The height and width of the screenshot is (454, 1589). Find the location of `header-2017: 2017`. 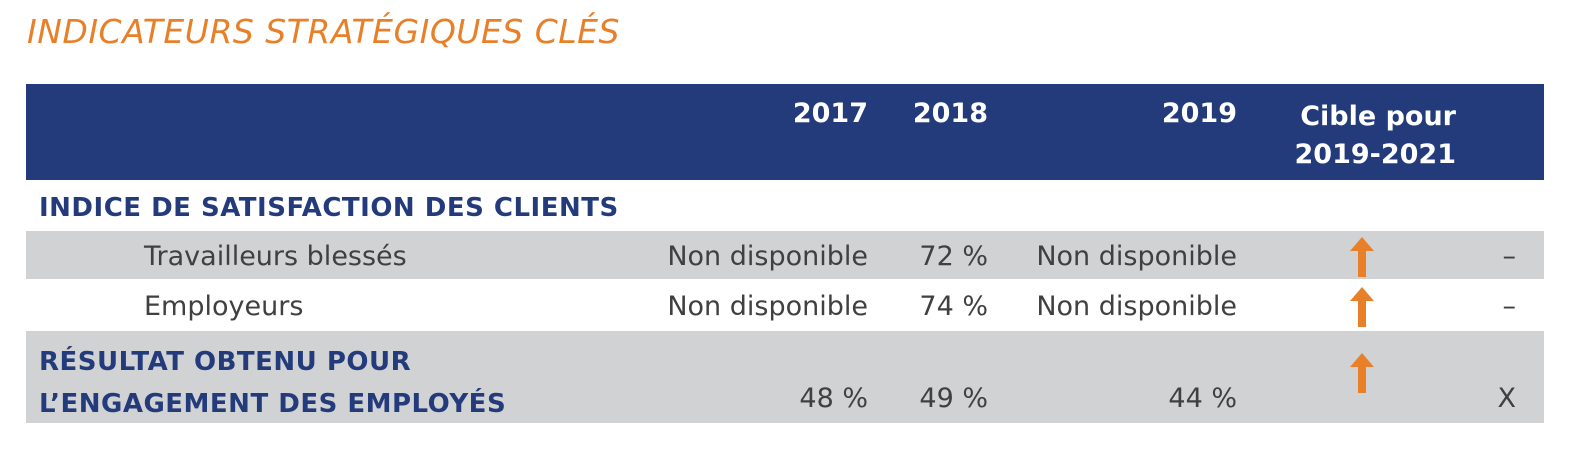

header-2017: 2017 is located at coordinates (830, 113).